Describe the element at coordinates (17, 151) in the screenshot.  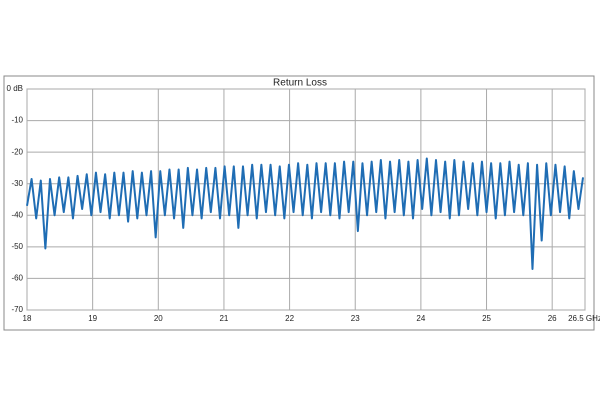
I see `y-tick-label: -20` at that location.